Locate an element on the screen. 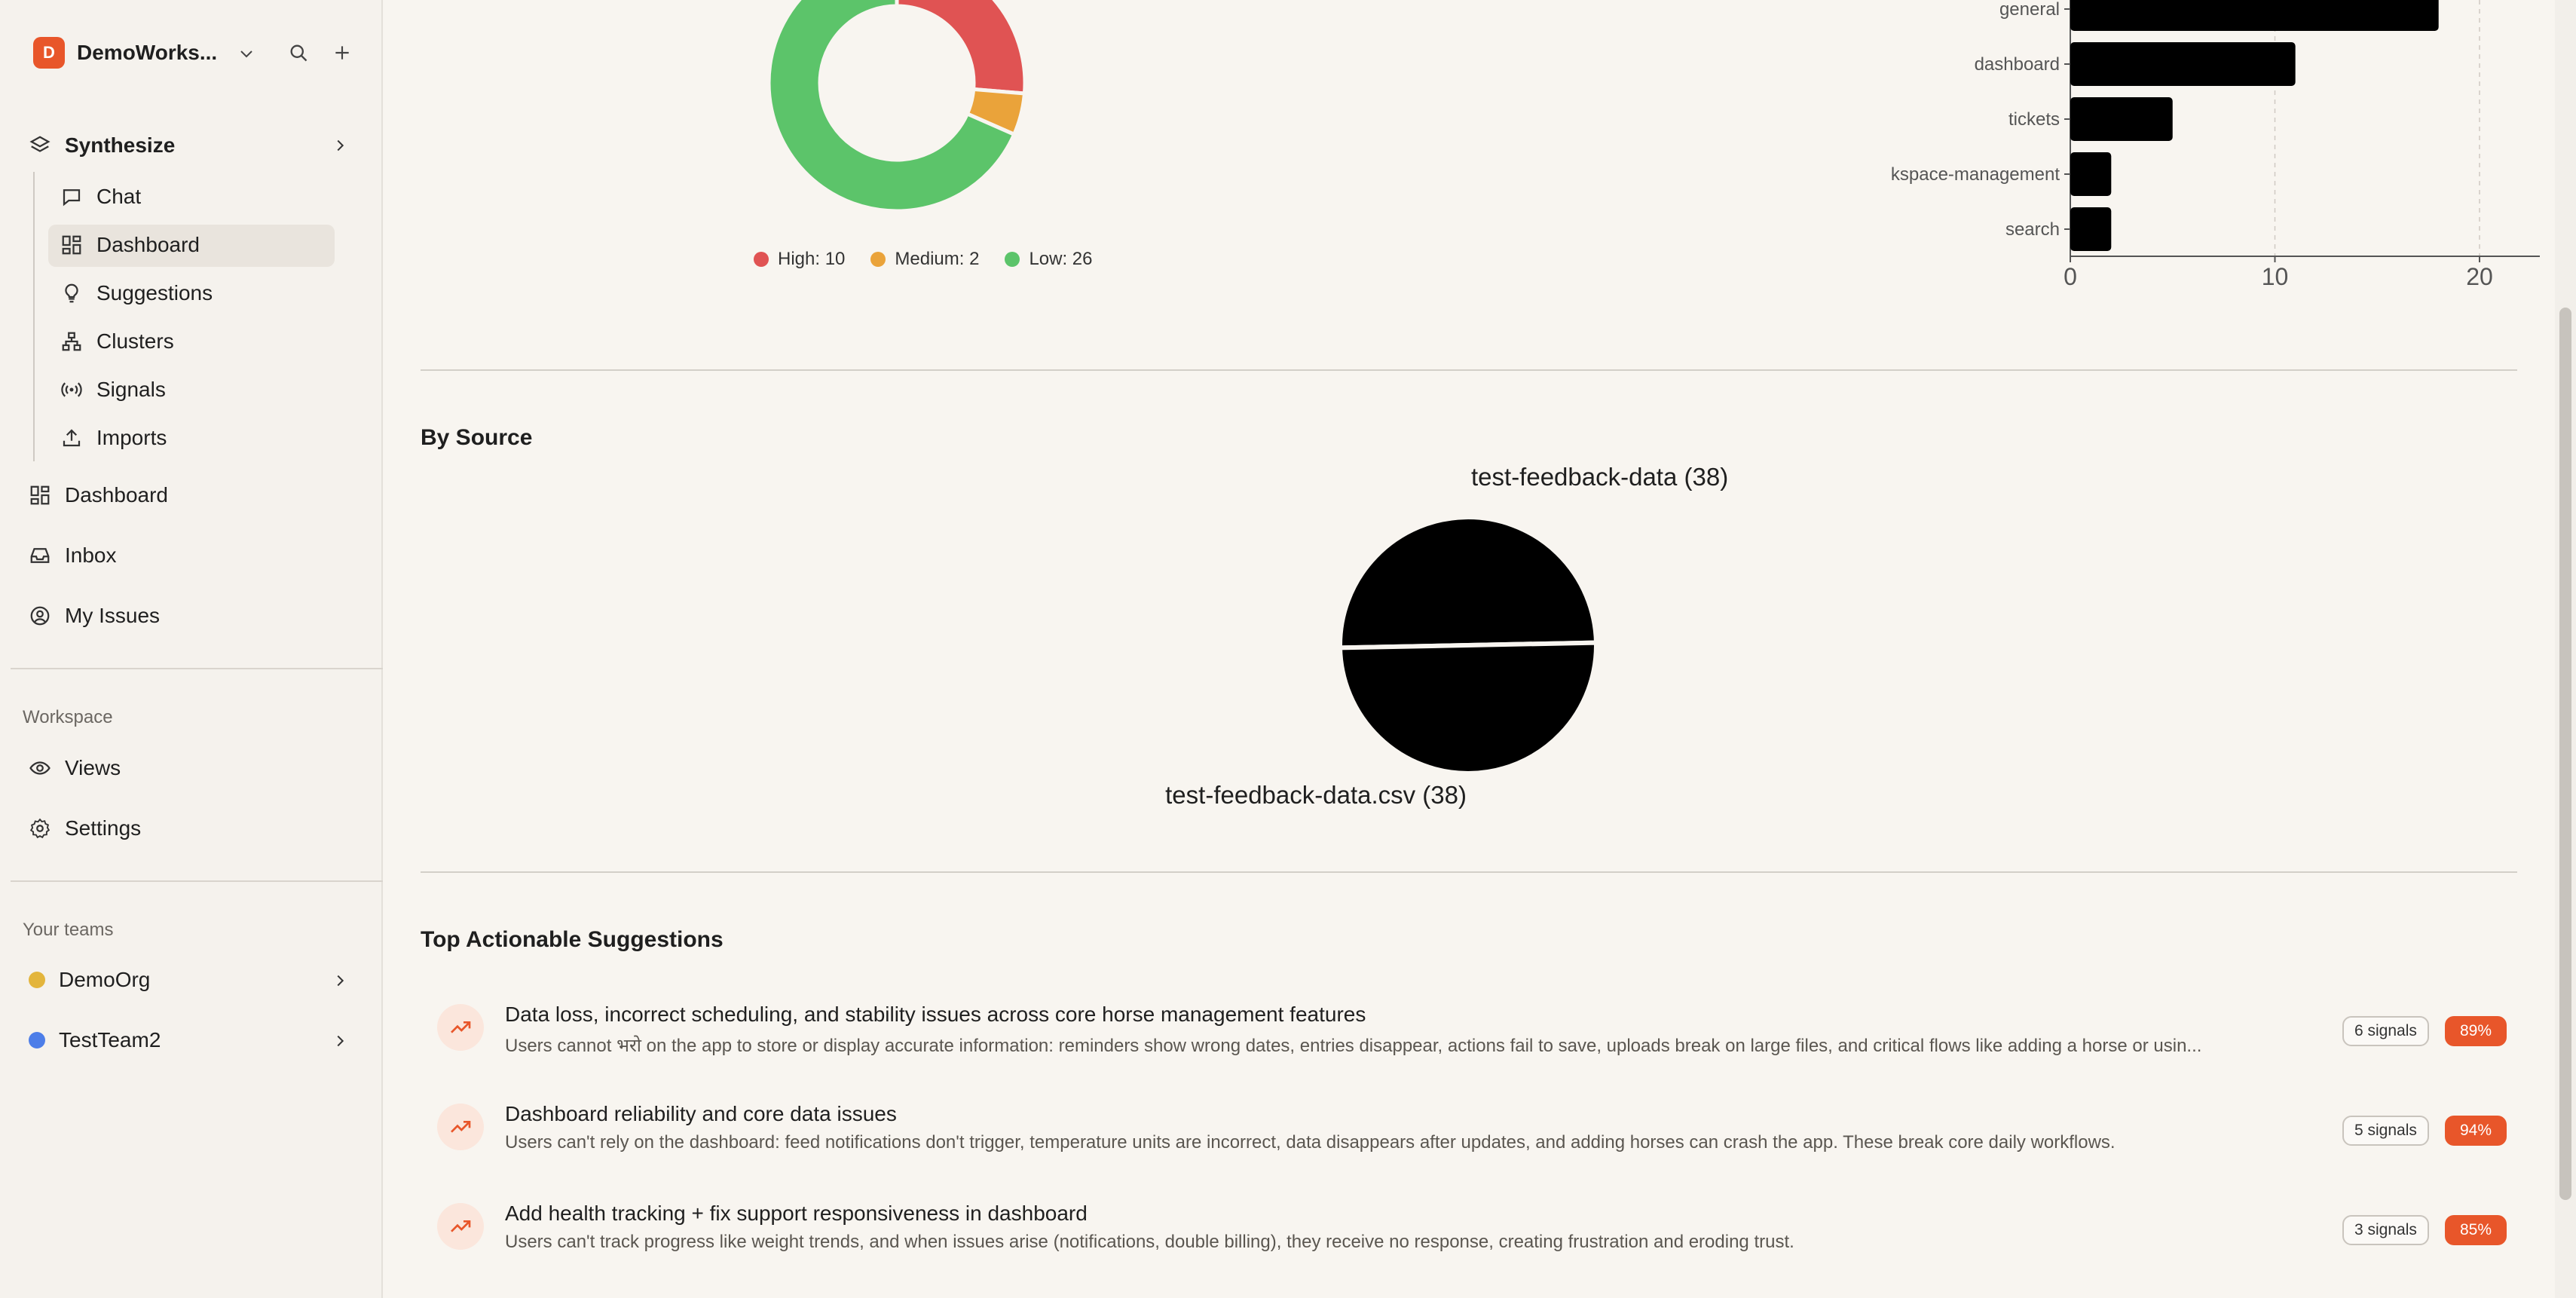  priority-donut-chart is located at coordinates (896, 106).